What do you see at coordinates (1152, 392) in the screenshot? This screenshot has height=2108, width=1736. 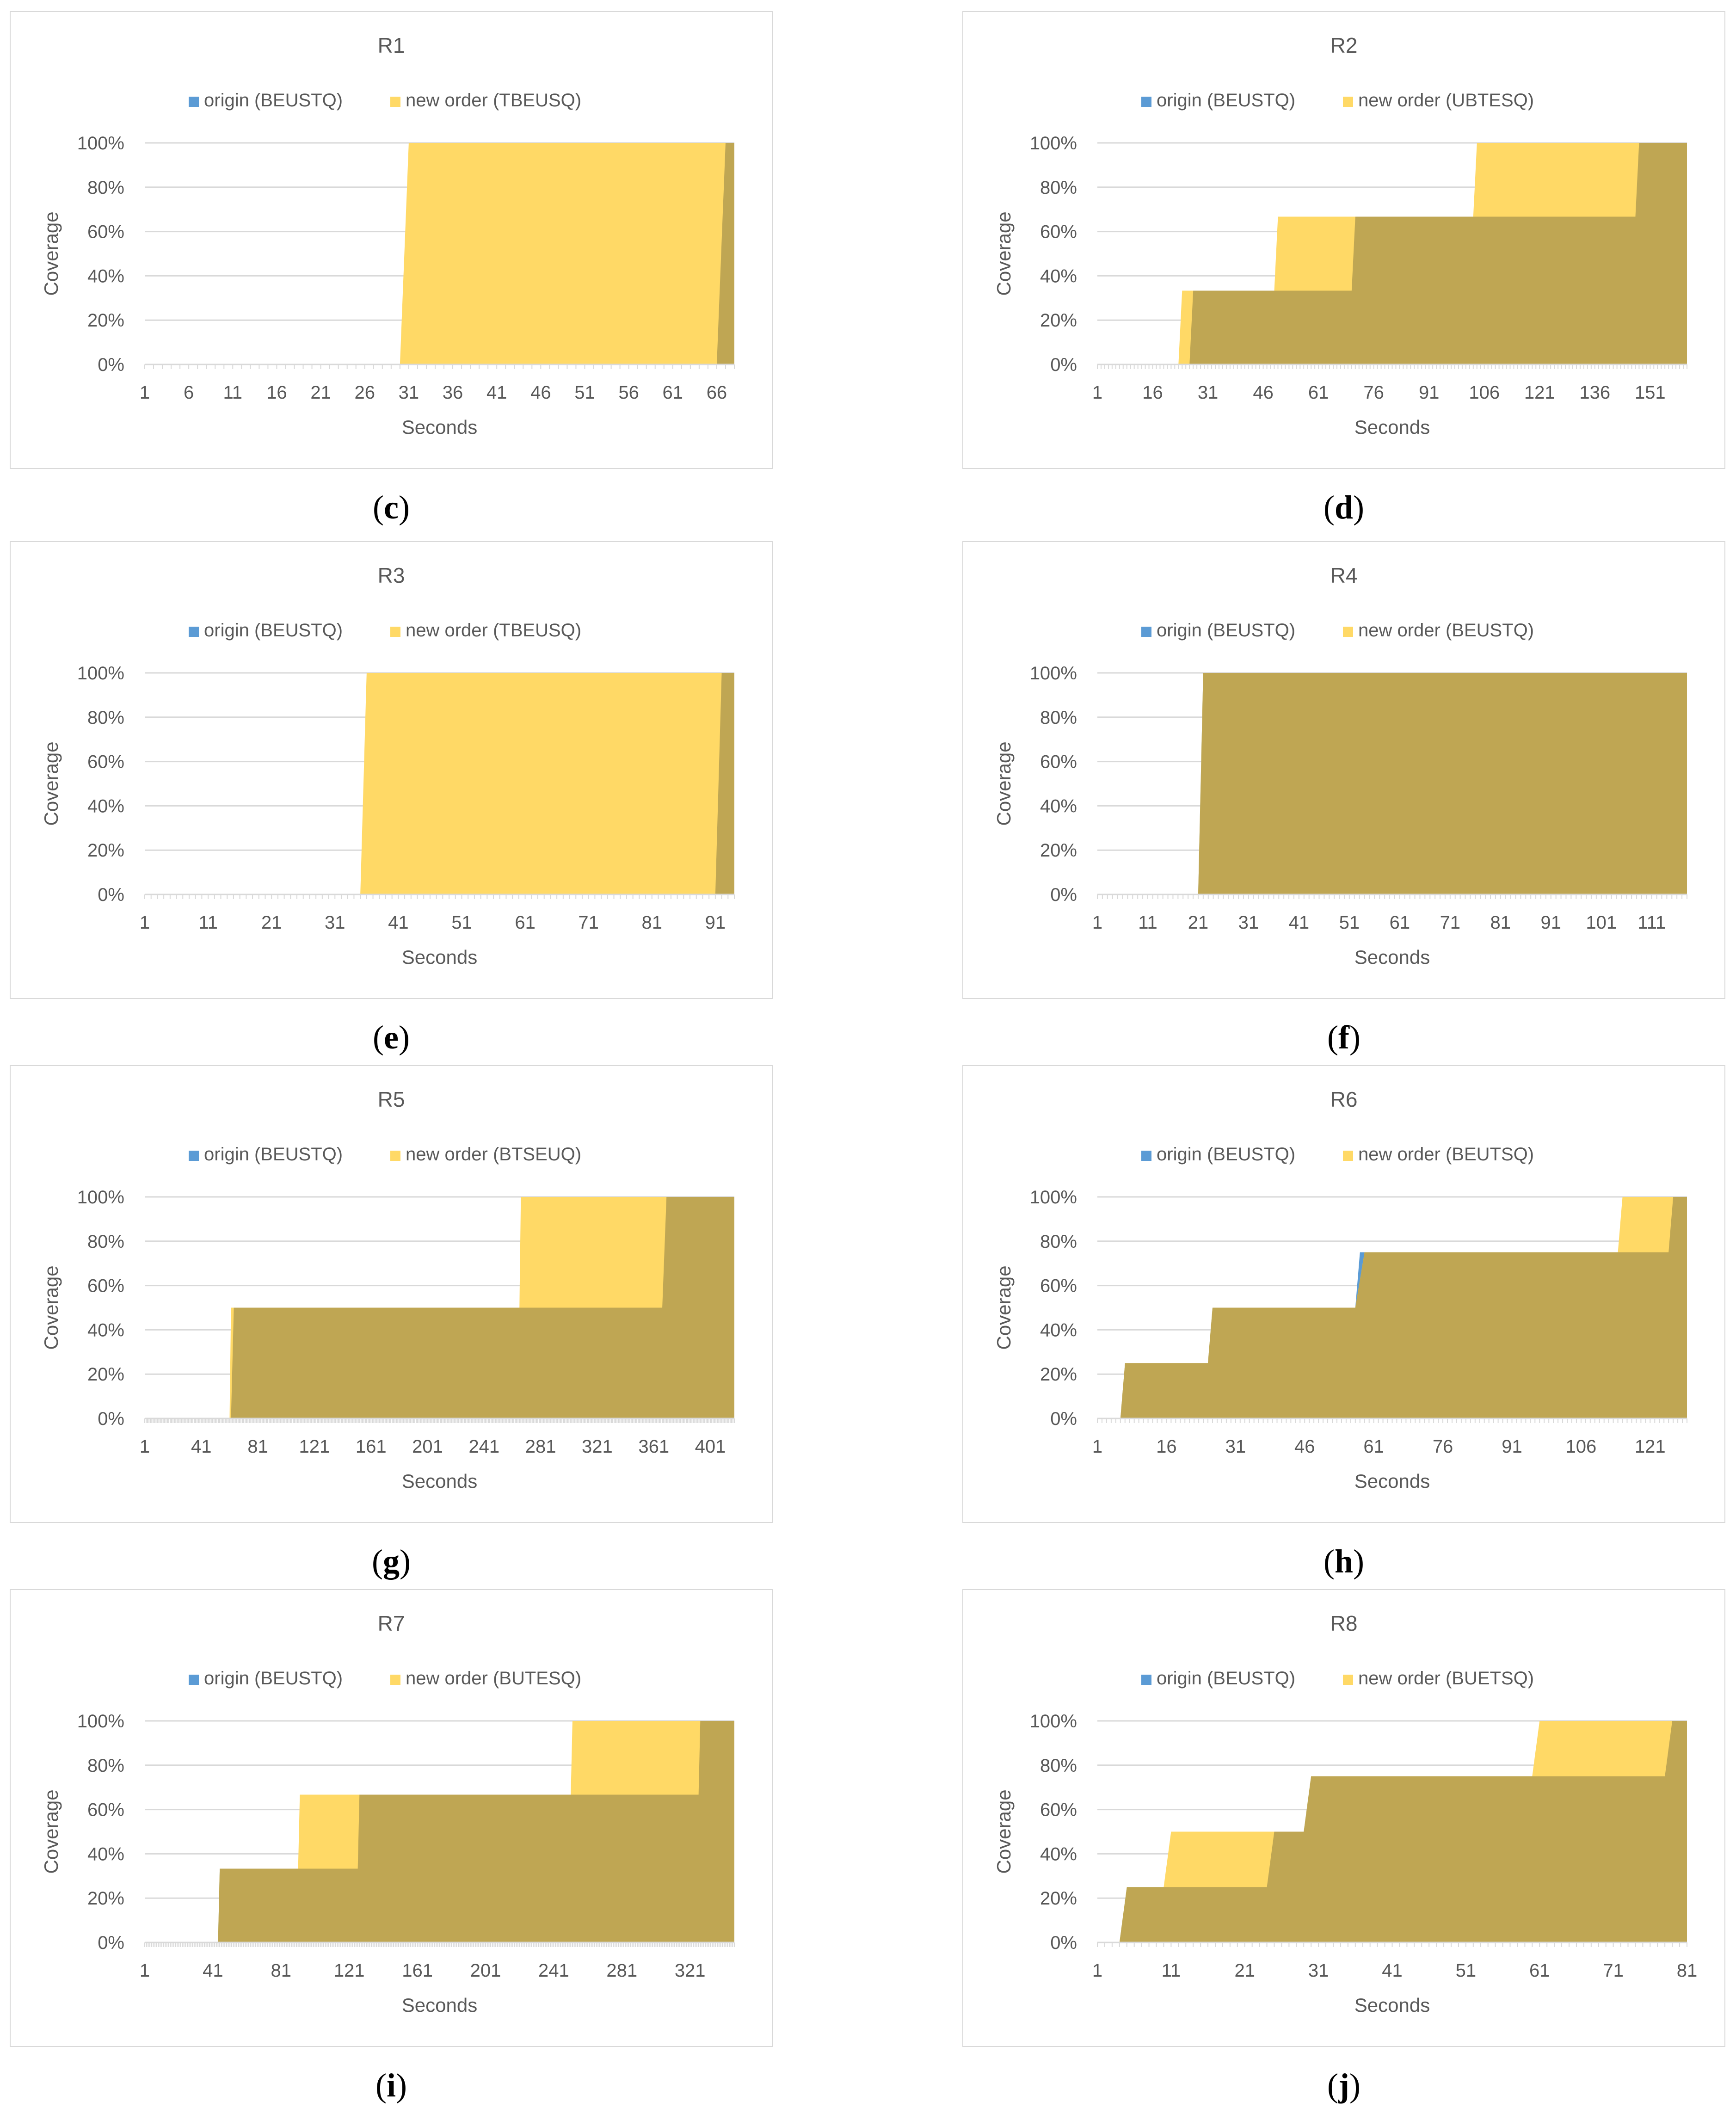 I see `x-tick-label: 16` at bounding box center [1152, 392].